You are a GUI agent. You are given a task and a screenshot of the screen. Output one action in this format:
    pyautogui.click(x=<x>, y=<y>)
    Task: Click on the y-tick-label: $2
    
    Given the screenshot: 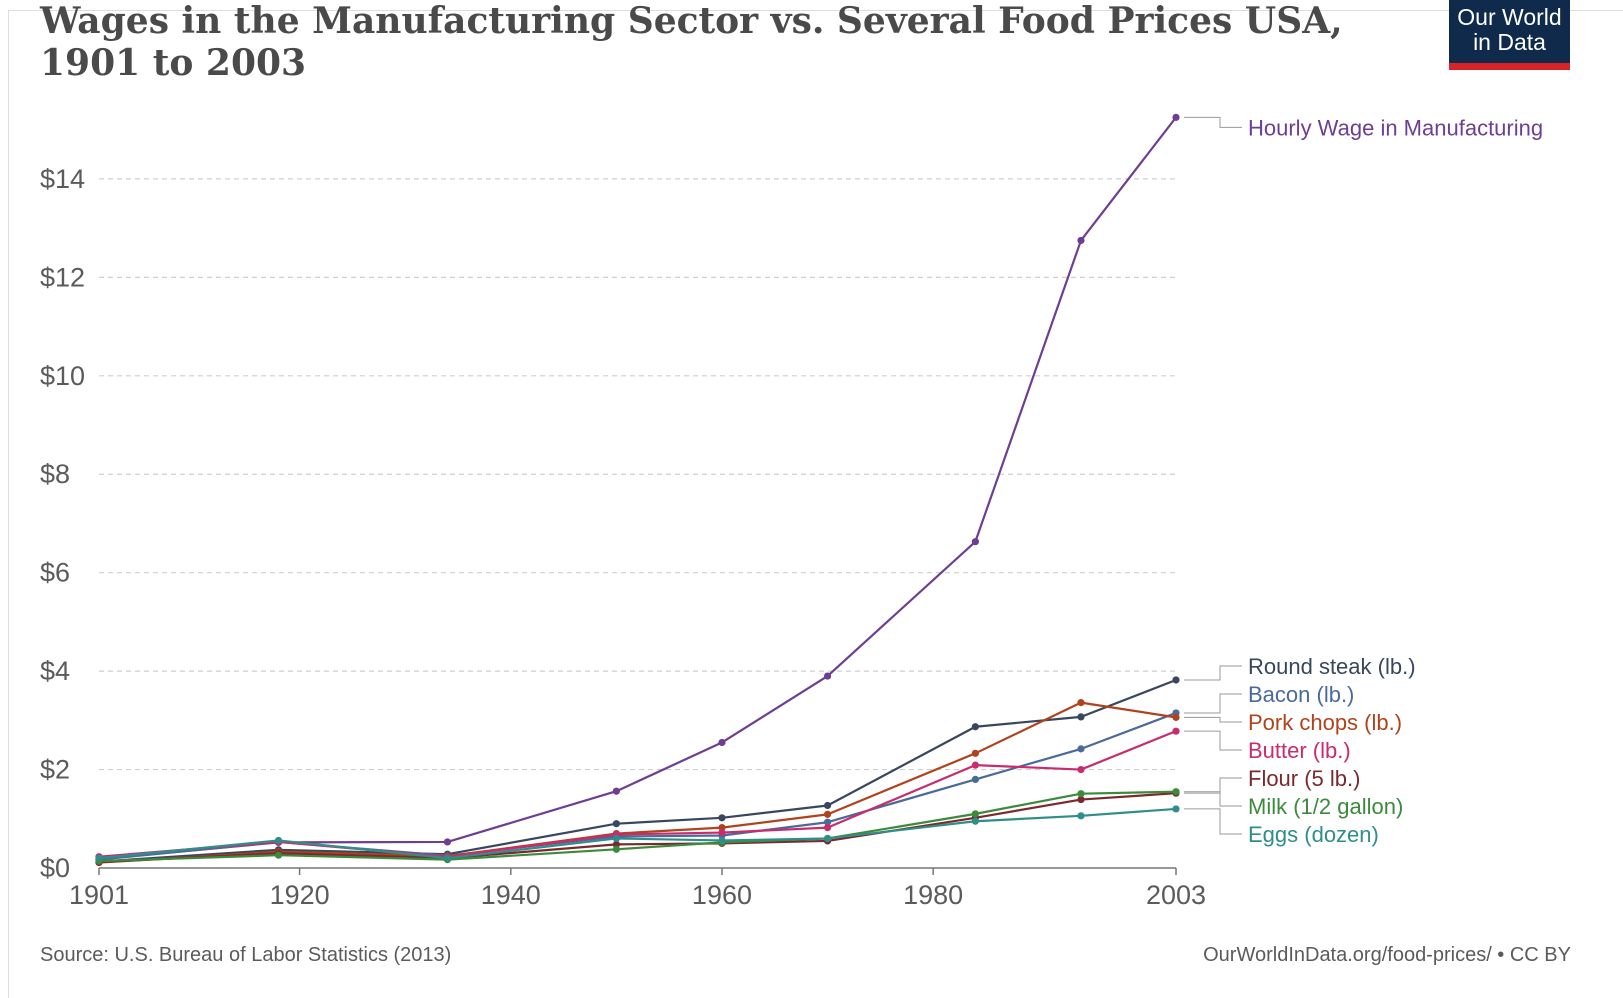 What is the action you would take?
    pyautogui.click(x=55, y=770)
    